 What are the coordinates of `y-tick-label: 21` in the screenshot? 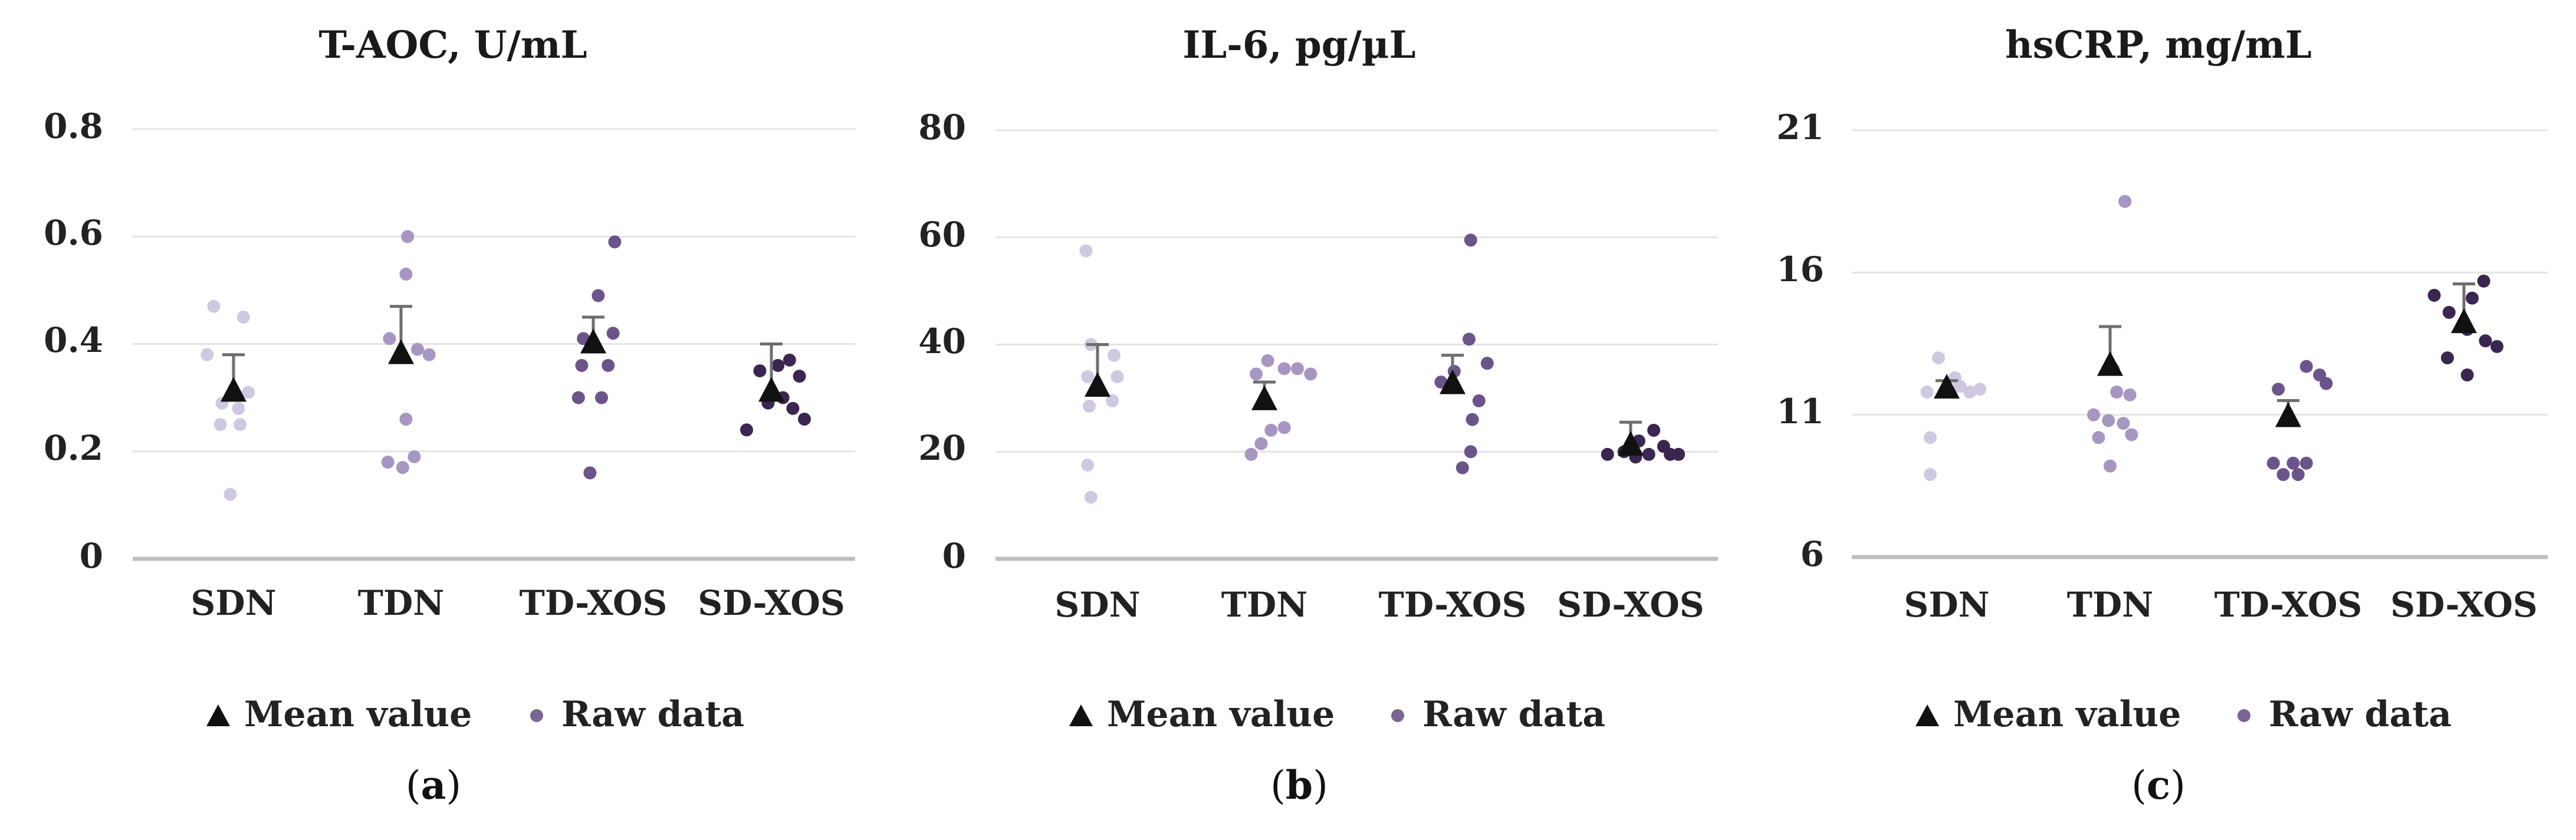 It's located at (1800, 127).